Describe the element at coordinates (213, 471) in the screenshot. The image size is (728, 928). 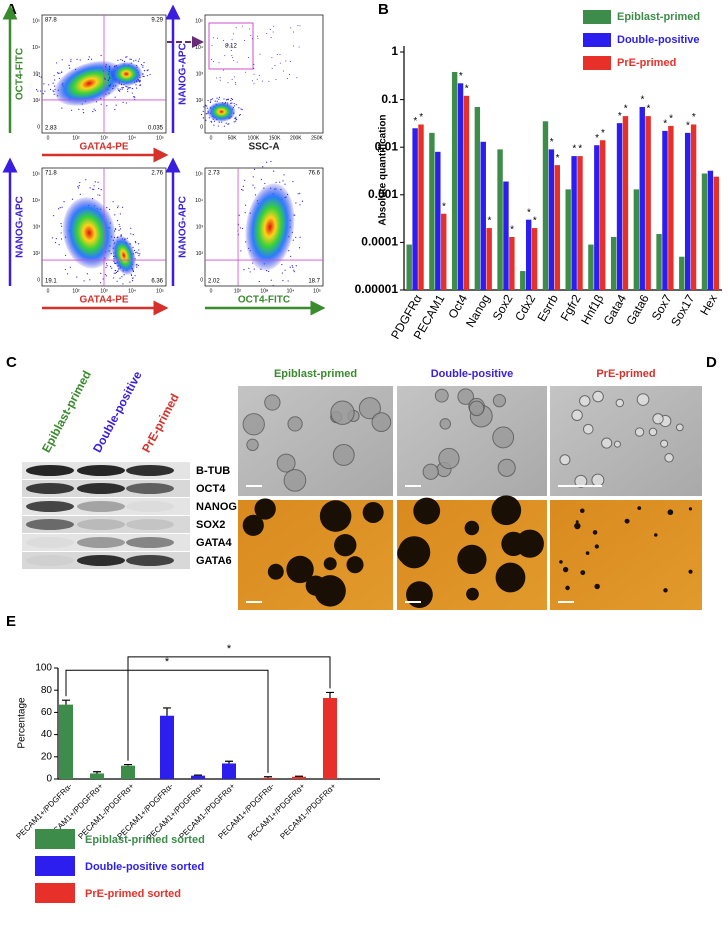
I see `row-label: B-TUB` at that location.